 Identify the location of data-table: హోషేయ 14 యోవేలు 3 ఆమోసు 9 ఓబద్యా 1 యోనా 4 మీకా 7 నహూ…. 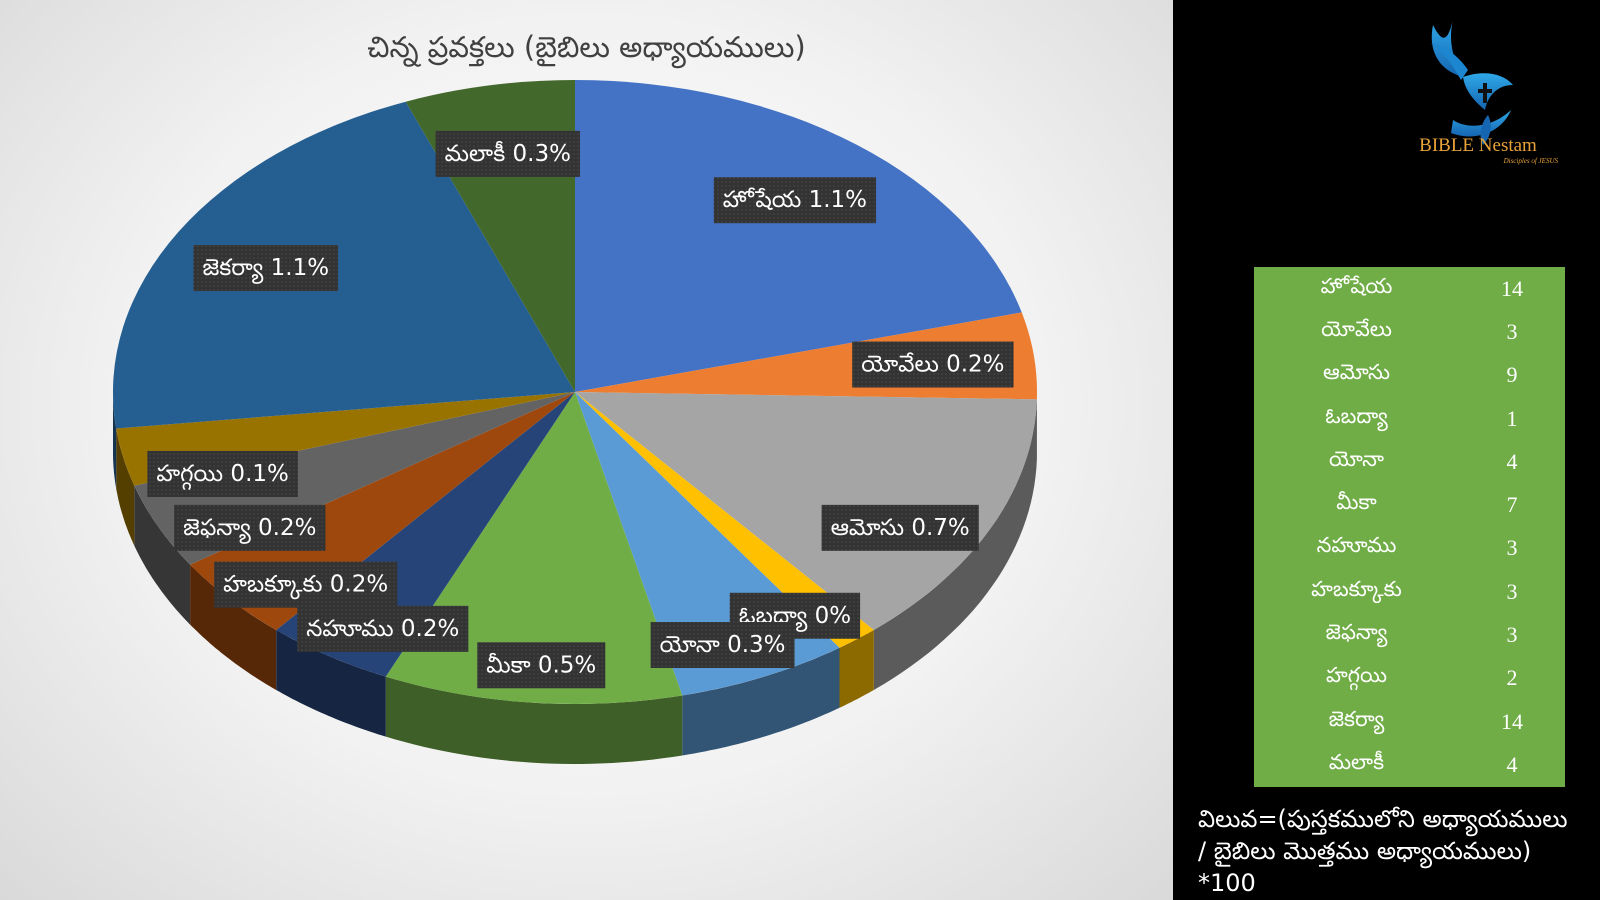
(1409, 527).